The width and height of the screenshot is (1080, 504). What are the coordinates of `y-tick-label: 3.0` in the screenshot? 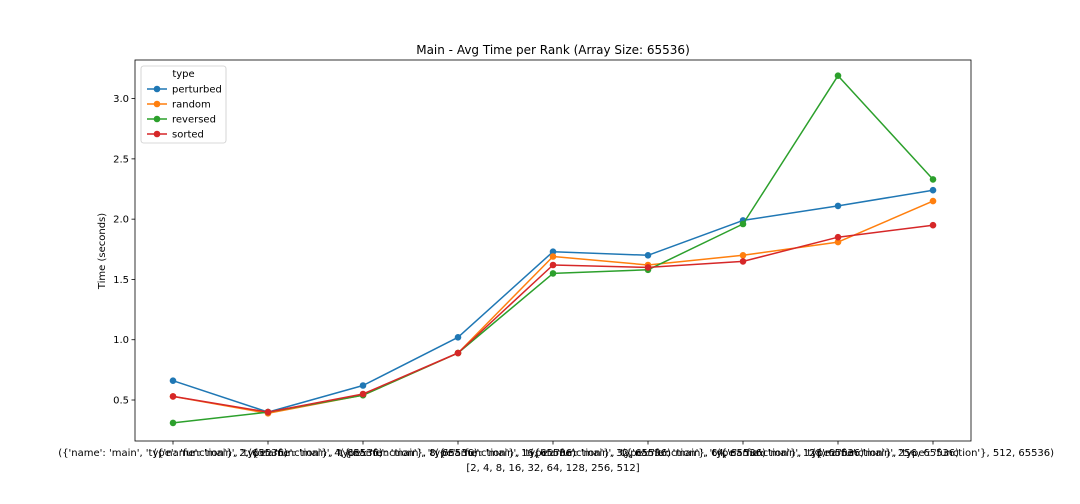 It's located at (121, 99).